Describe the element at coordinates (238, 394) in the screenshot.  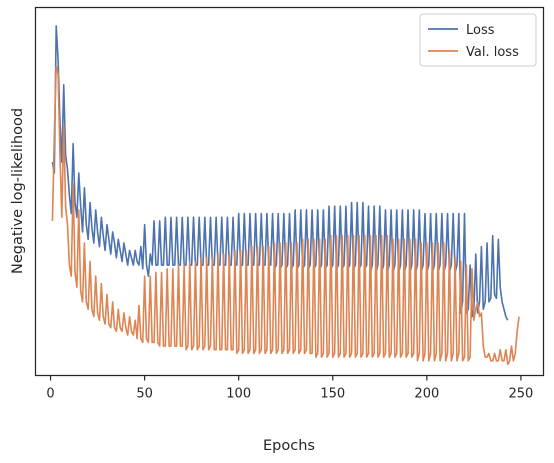
I see `x-tick-label: 100` at that location.